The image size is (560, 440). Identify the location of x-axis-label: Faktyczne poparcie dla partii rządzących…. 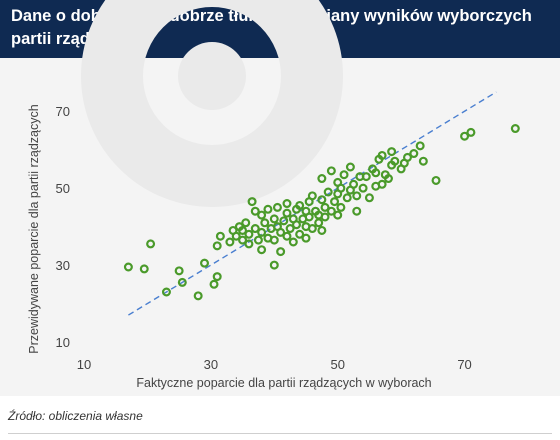
(283, 383).